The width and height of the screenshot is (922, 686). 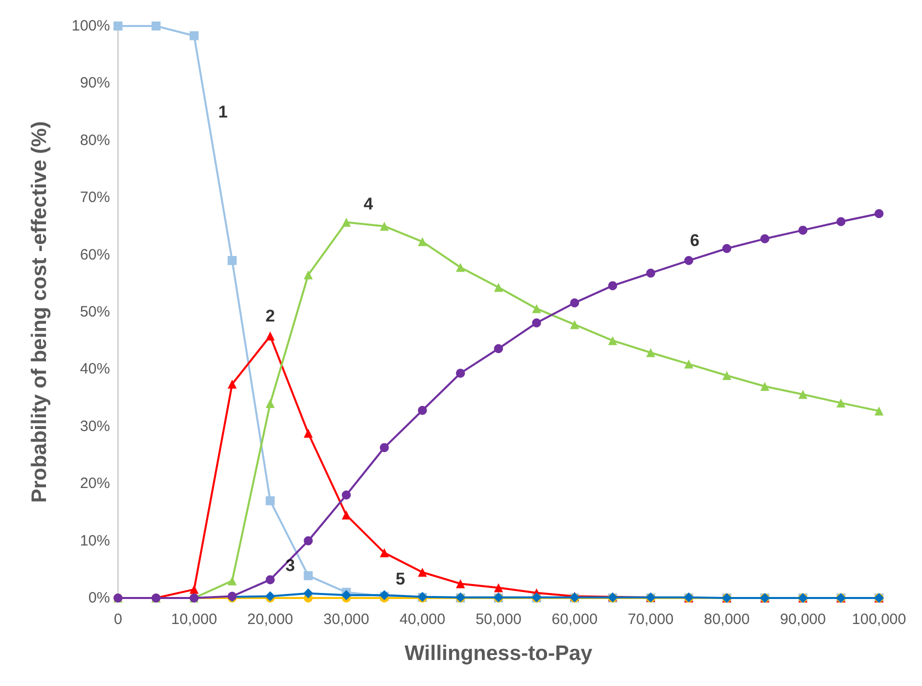 I want to click on annotation: 4, so click(x=369, y=204).